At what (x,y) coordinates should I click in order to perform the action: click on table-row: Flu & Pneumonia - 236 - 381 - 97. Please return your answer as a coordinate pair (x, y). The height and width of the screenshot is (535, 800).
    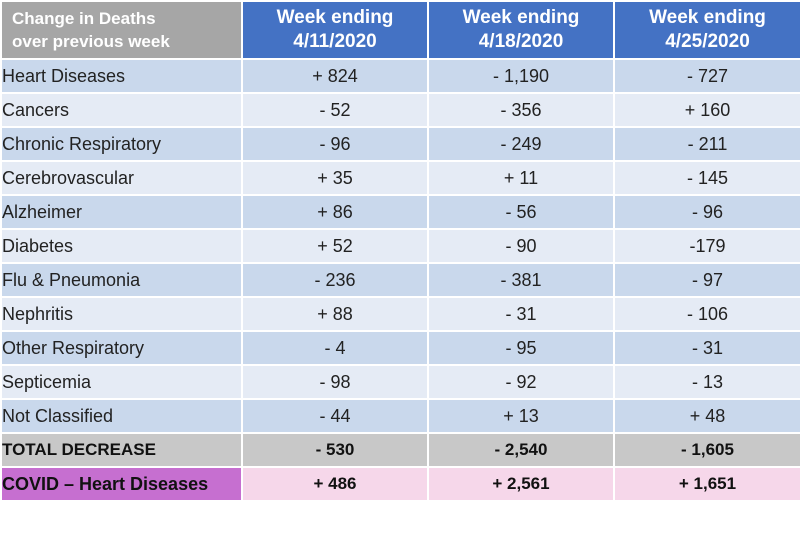
    Looking at the image, I should click on (400, 280).